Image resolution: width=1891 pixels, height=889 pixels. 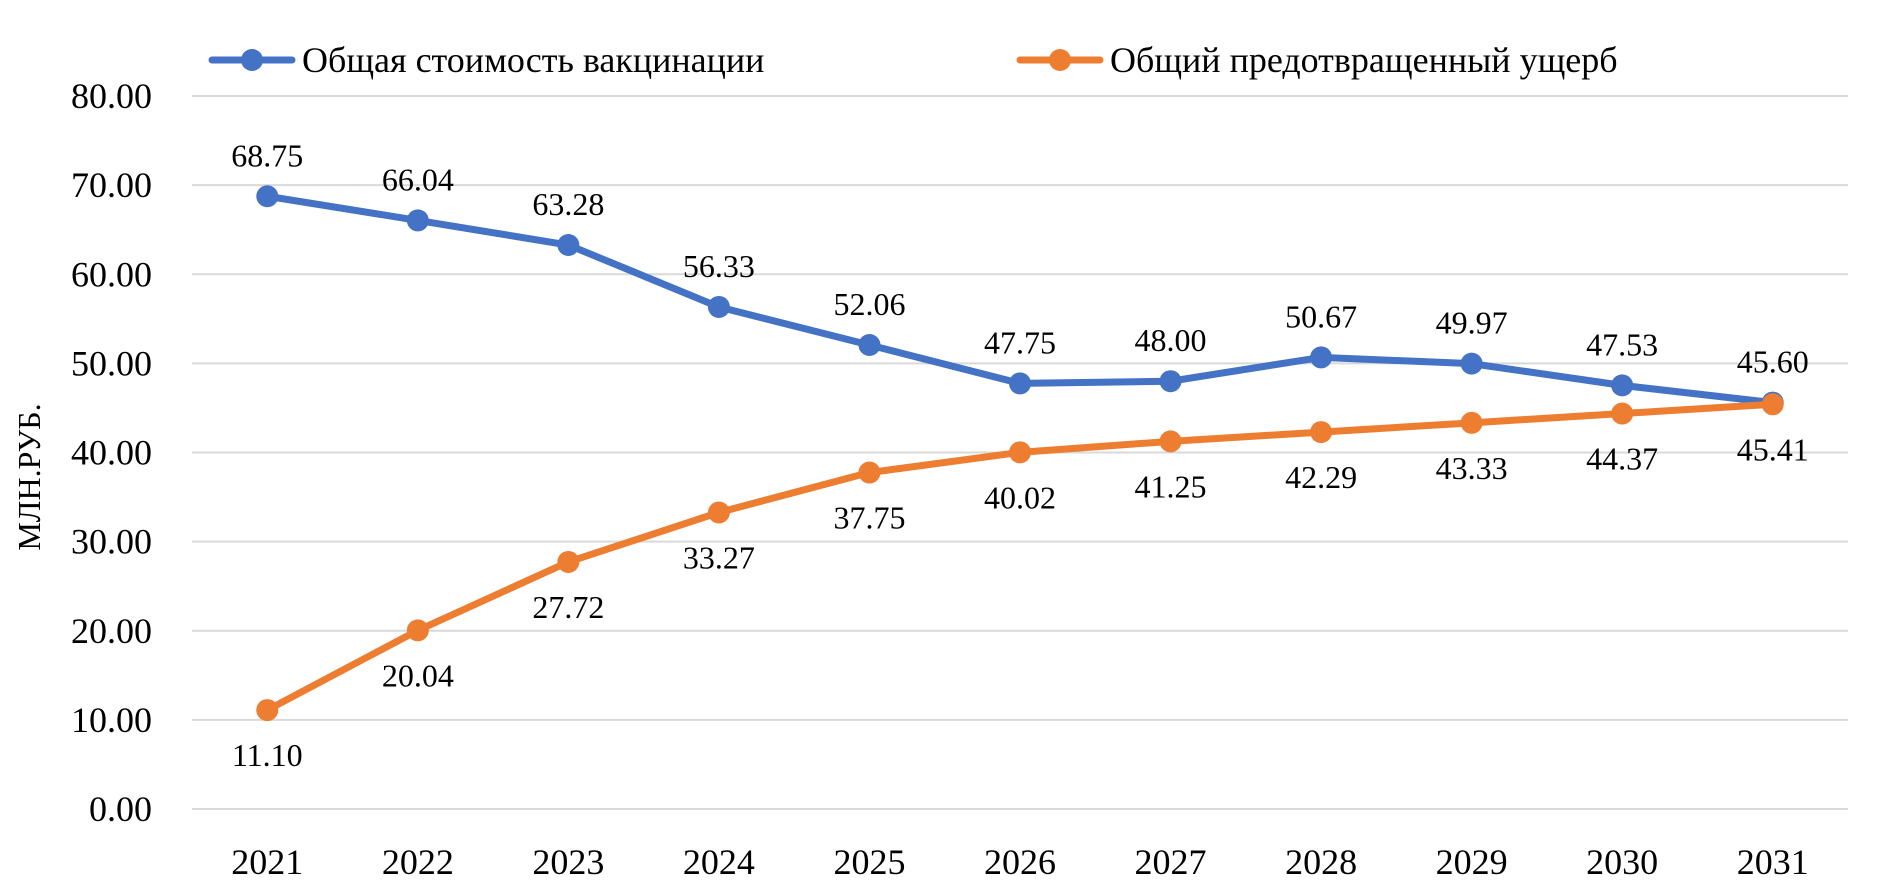 I want to click on x-tick-label: 2027, so click(x=1171, y=862).